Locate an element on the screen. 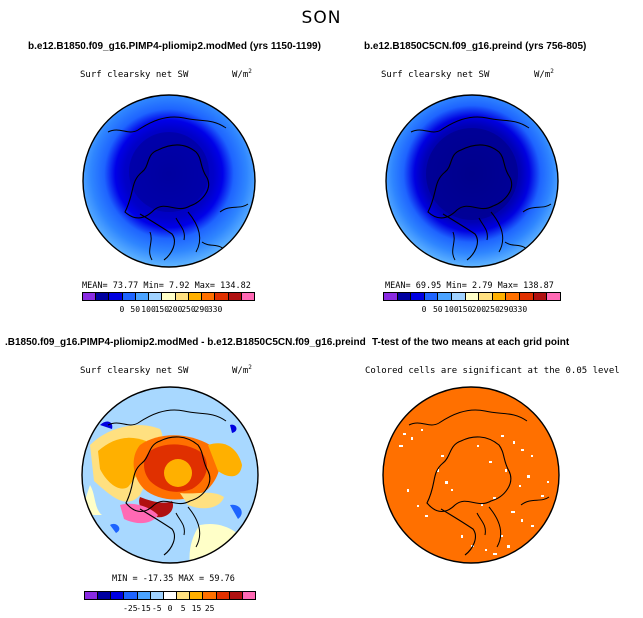 The height and width of the screenshot is (618, 643). panel3-colorbar is located at coordinates (170, 595).